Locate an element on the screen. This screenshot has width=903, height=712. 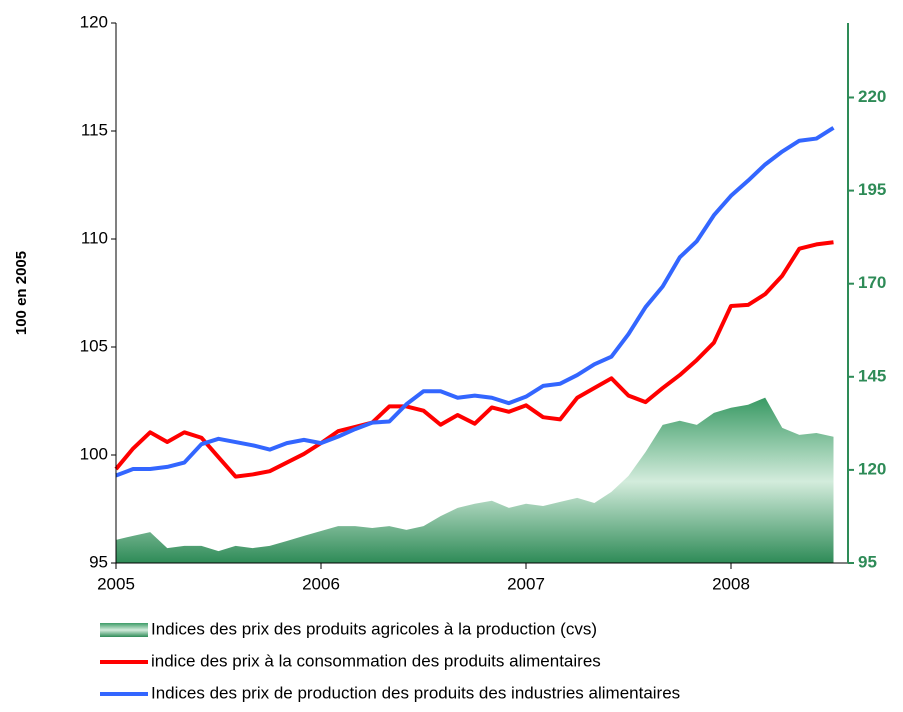
y-tick-label: 95 is located at coordinates (98, 561).